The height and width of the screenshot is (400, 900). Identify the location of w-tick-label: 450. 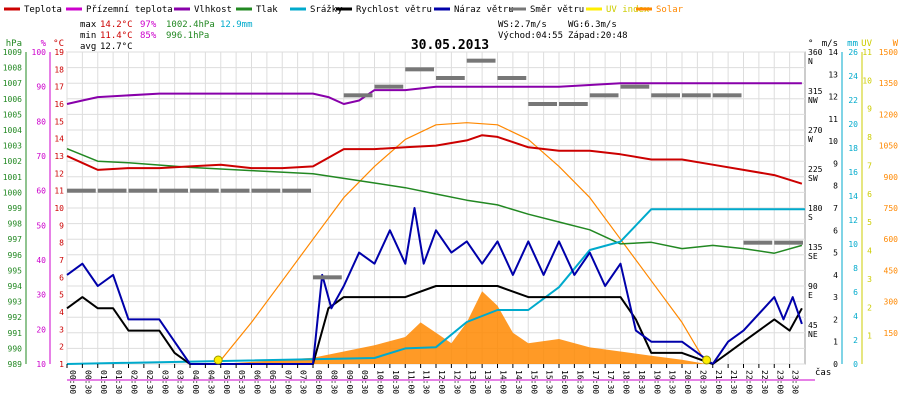
(891, 270).